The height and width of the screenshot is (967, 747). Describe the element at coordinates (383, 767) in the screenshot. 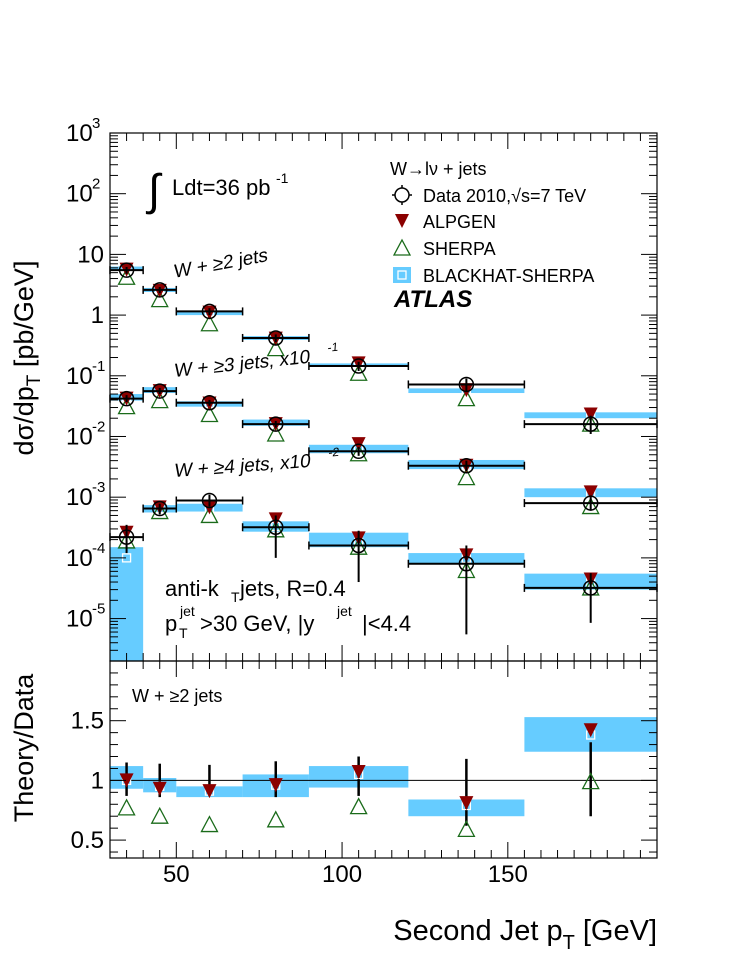

I see `ratio-bands` at that location.